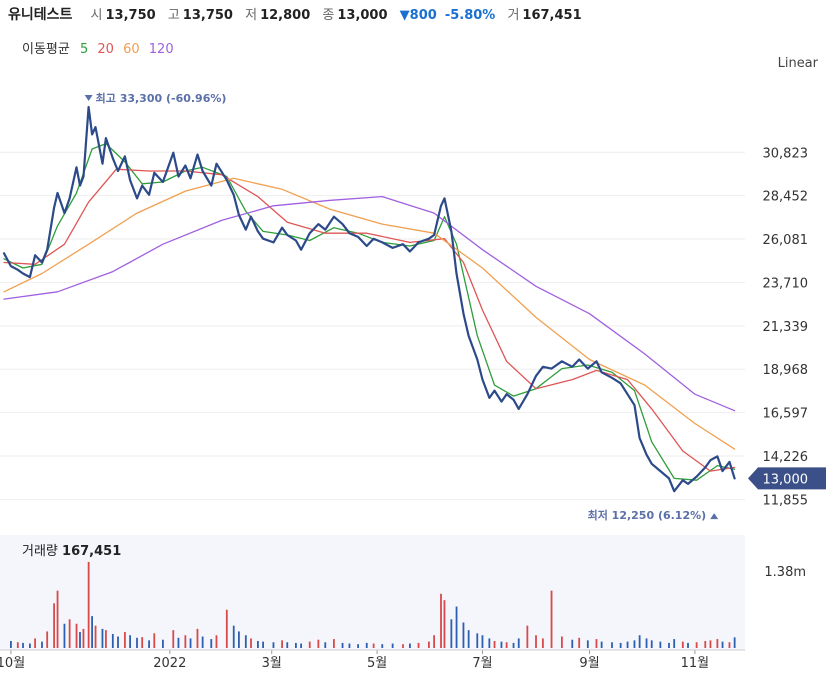  I want to click on price-tick-label: 26,081, so click(786, 240).